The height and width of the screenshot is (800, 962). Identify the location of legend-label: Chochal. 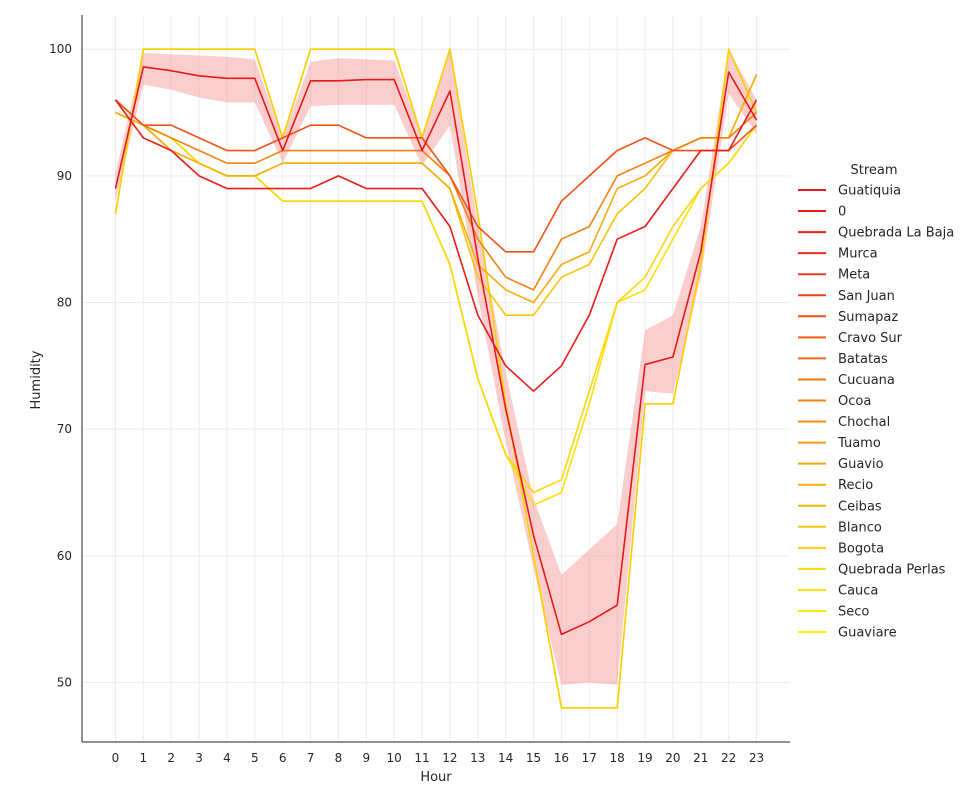
(864, 422).